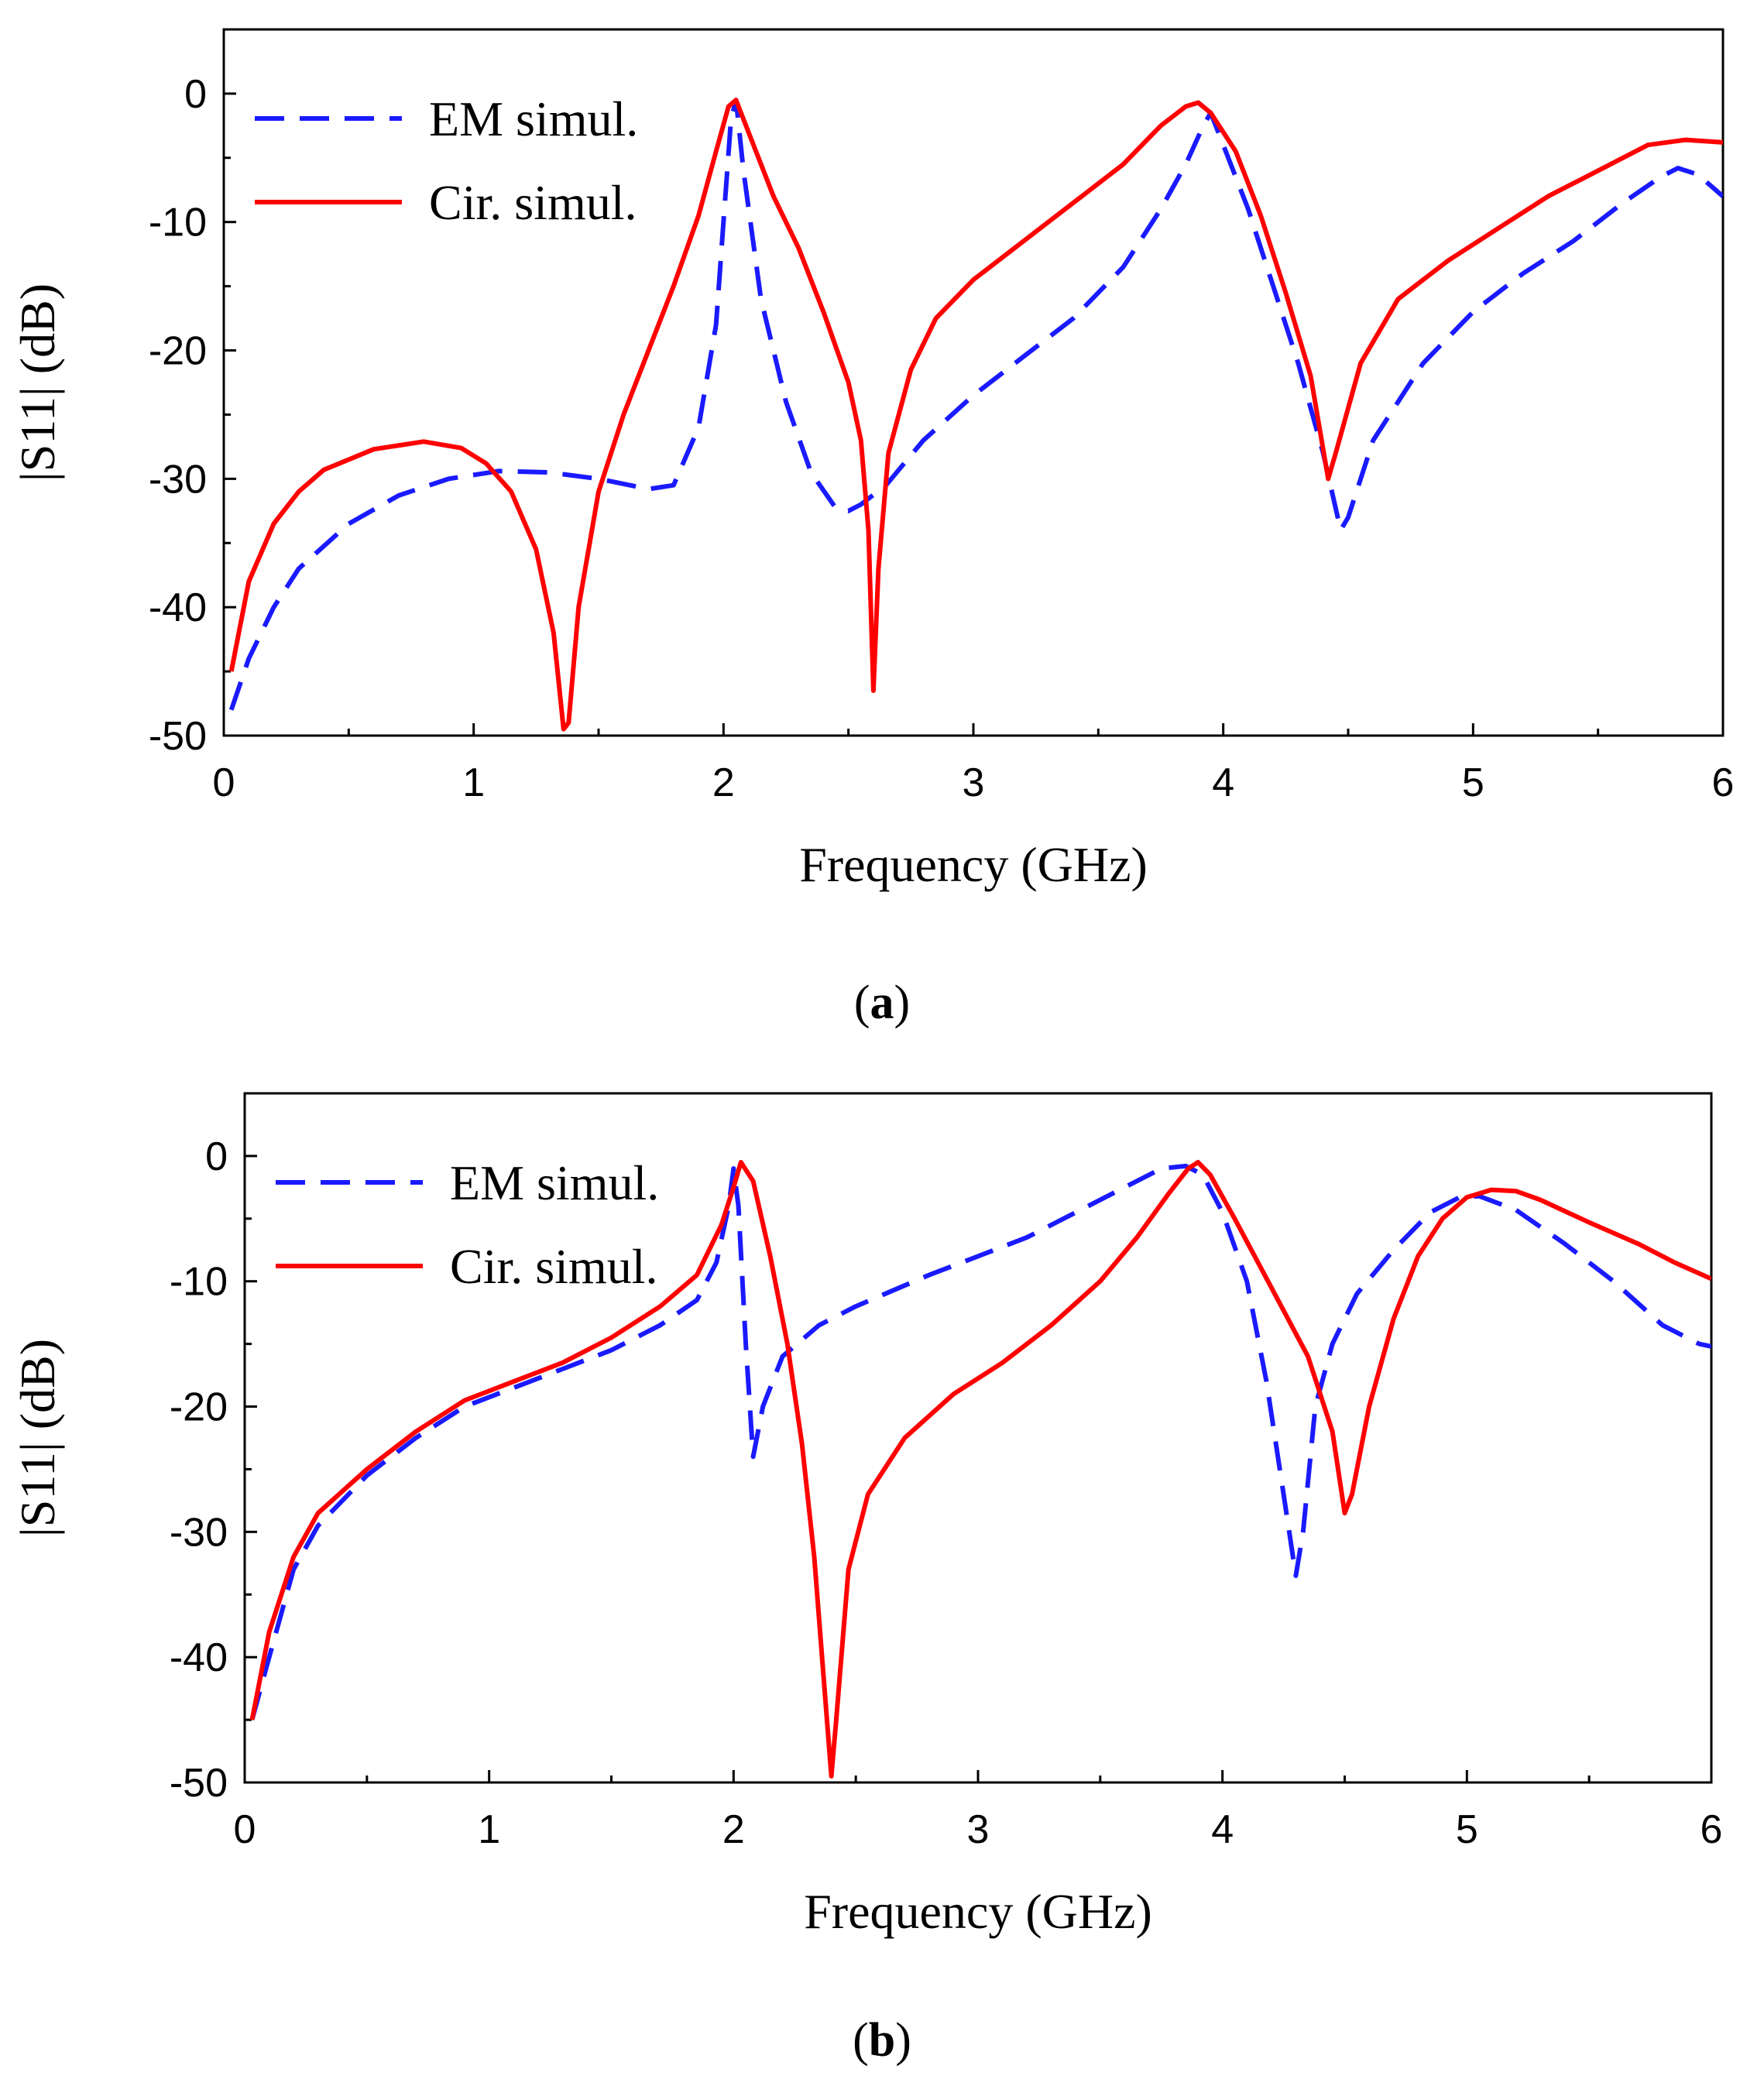  What do you see at coordinates (554, 1266) in the screenshot?
I see `c1-legend-label: Cir. simul.` at bounding box center [554, 1266].